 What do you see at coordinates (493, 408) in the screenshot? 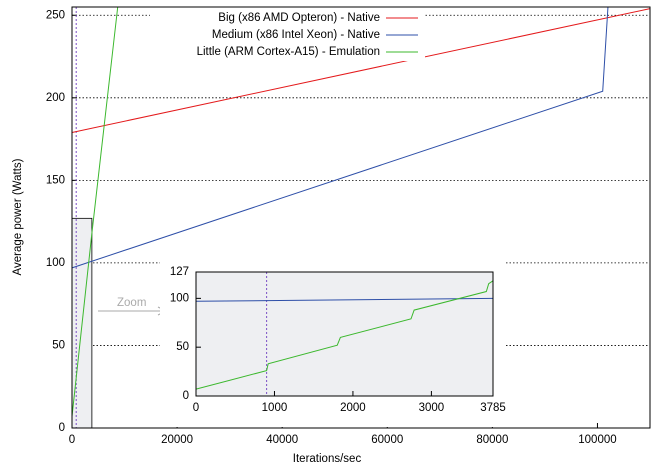
I see `x-tick-label: 3785` at bounding box center [493, 408].